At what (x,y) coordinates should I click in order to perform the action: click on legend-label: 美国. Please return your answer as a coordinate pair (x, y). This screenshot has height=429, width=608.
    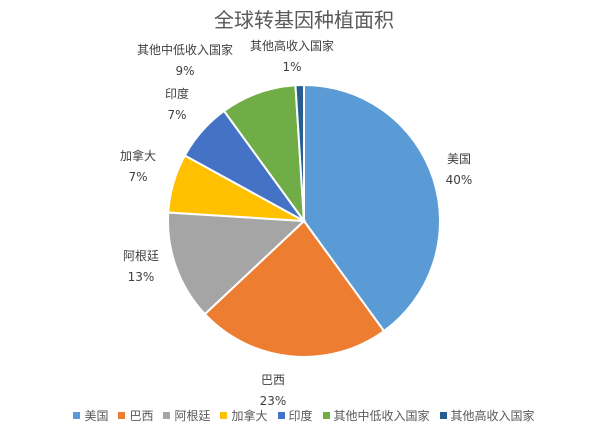
    Looking at the image, I should click on (96, 415).